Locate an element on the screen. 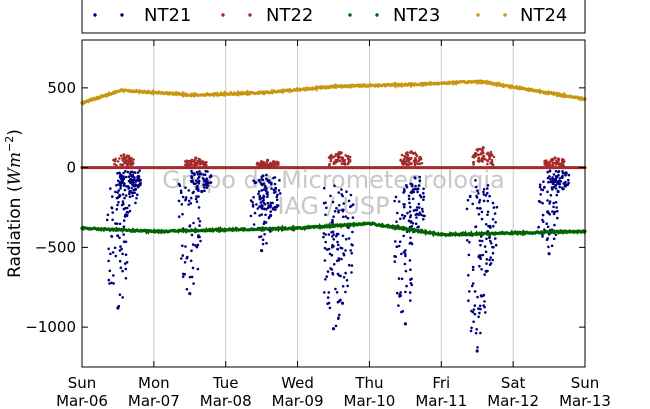  series-nt22 is located at coordinates (333, 158).